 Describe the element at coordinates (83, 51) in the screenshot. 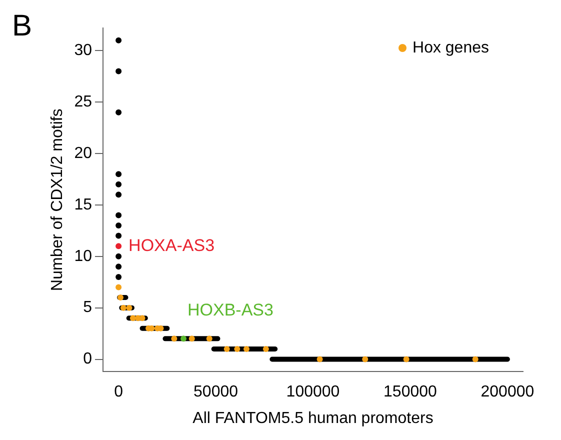

I see `y-tick-label: 30` at that location.